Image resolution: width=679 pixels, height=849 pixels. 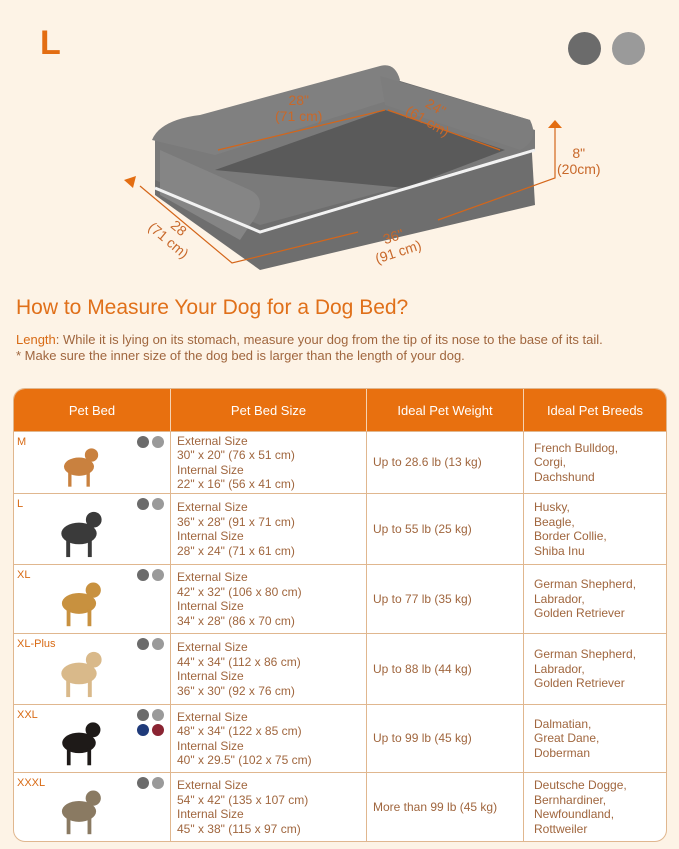 I want to click on internal-size-value: 34" x 28" (86 x 70 cm), so click(x=236, y=620).